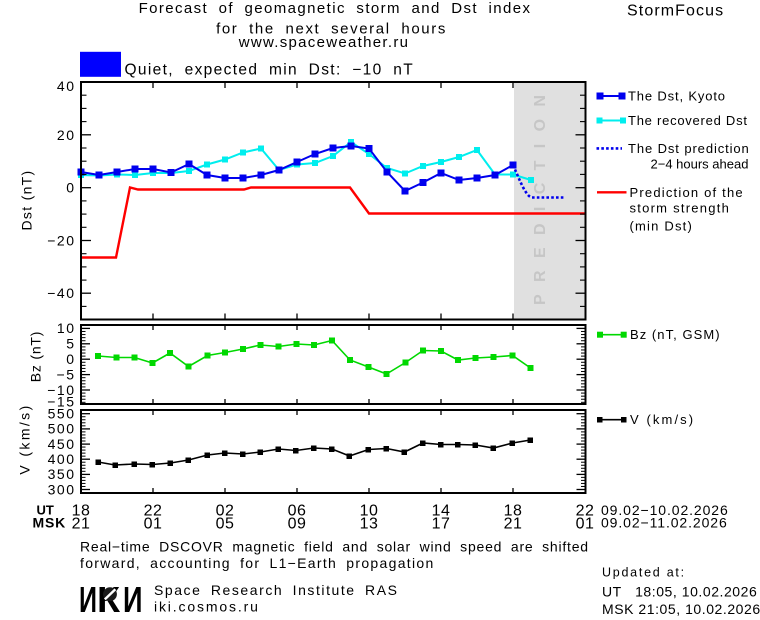  Describe the element at coordinates (441, 524) in the screenshot. I see `svg-text: 17` at that location.